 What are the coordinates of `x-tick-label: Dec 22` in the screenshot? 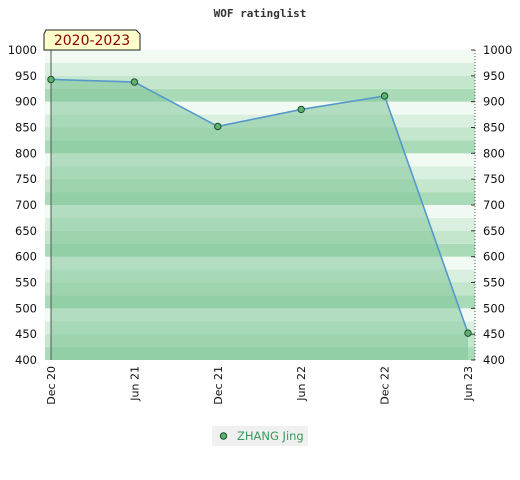 It's located at (385, 385).